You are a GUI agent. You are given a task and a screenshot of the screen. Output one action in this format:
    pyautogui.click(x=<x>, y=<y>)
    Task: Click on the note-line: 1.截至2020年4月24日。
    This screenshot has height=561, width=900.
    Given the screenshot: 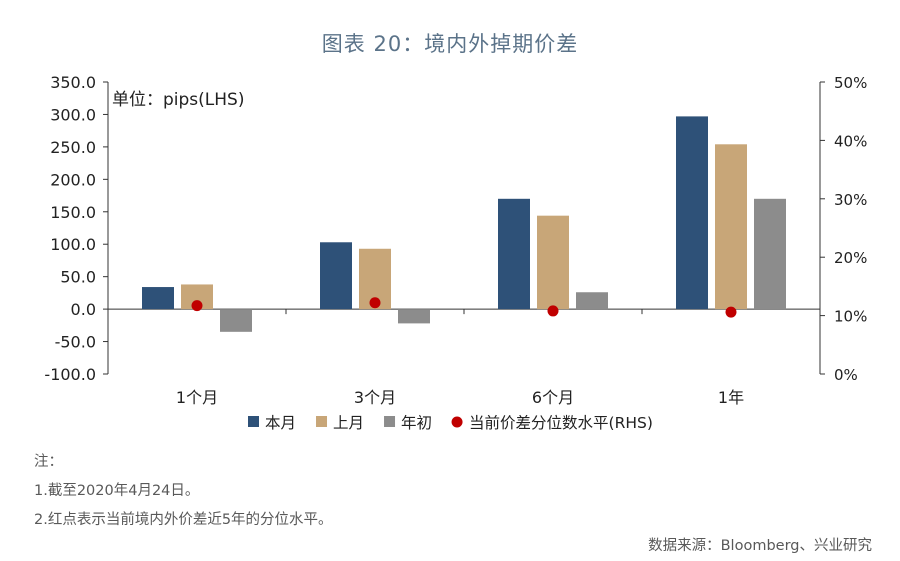 What is the action you would take?
    pyautogui.click(x=117, y=491)
    